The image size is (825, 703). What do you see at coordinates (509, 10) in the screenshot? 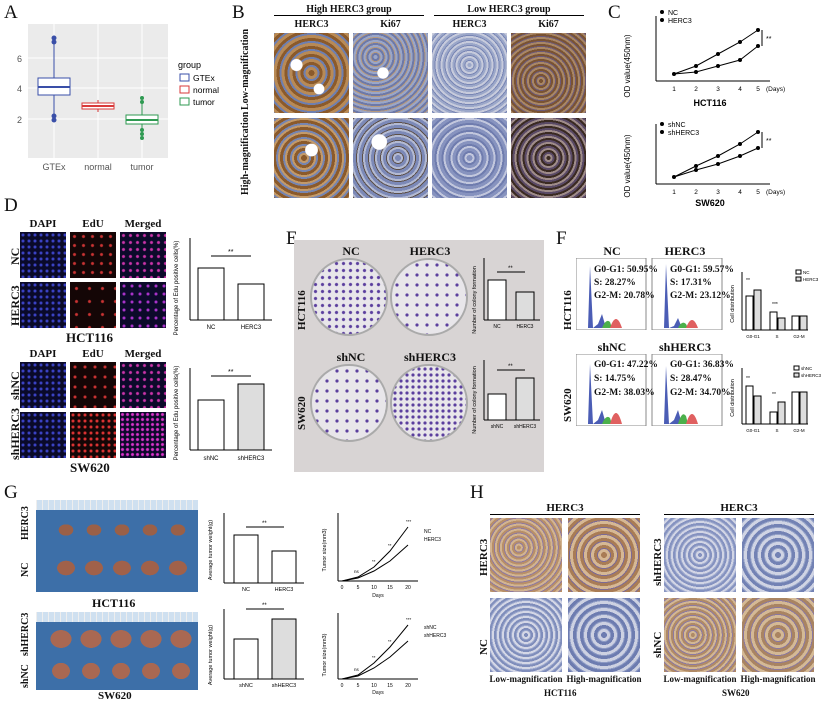
I see `low-group-title: Low HERC3 group` at bounding box center [509, 10].